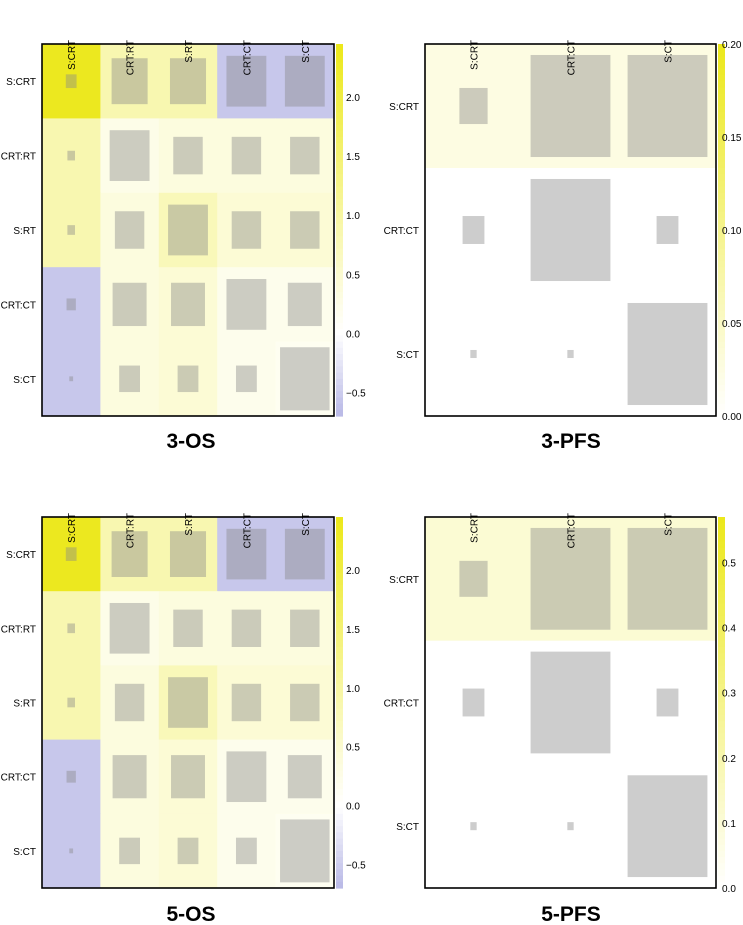  What do you see at coordinates (407, 827) in the screenshot?
I see `row-label: S:CT` at bounding box center [407, 827].